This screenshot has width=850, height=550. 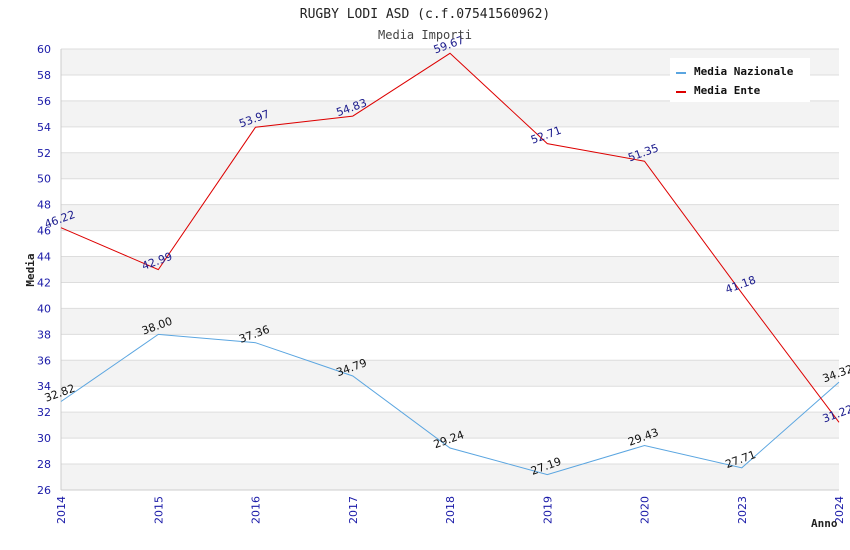 What do you see at coordinates (44, 49) in the screenshot?
I see `y-tick-label: 60` at bounding box center [44, 49].